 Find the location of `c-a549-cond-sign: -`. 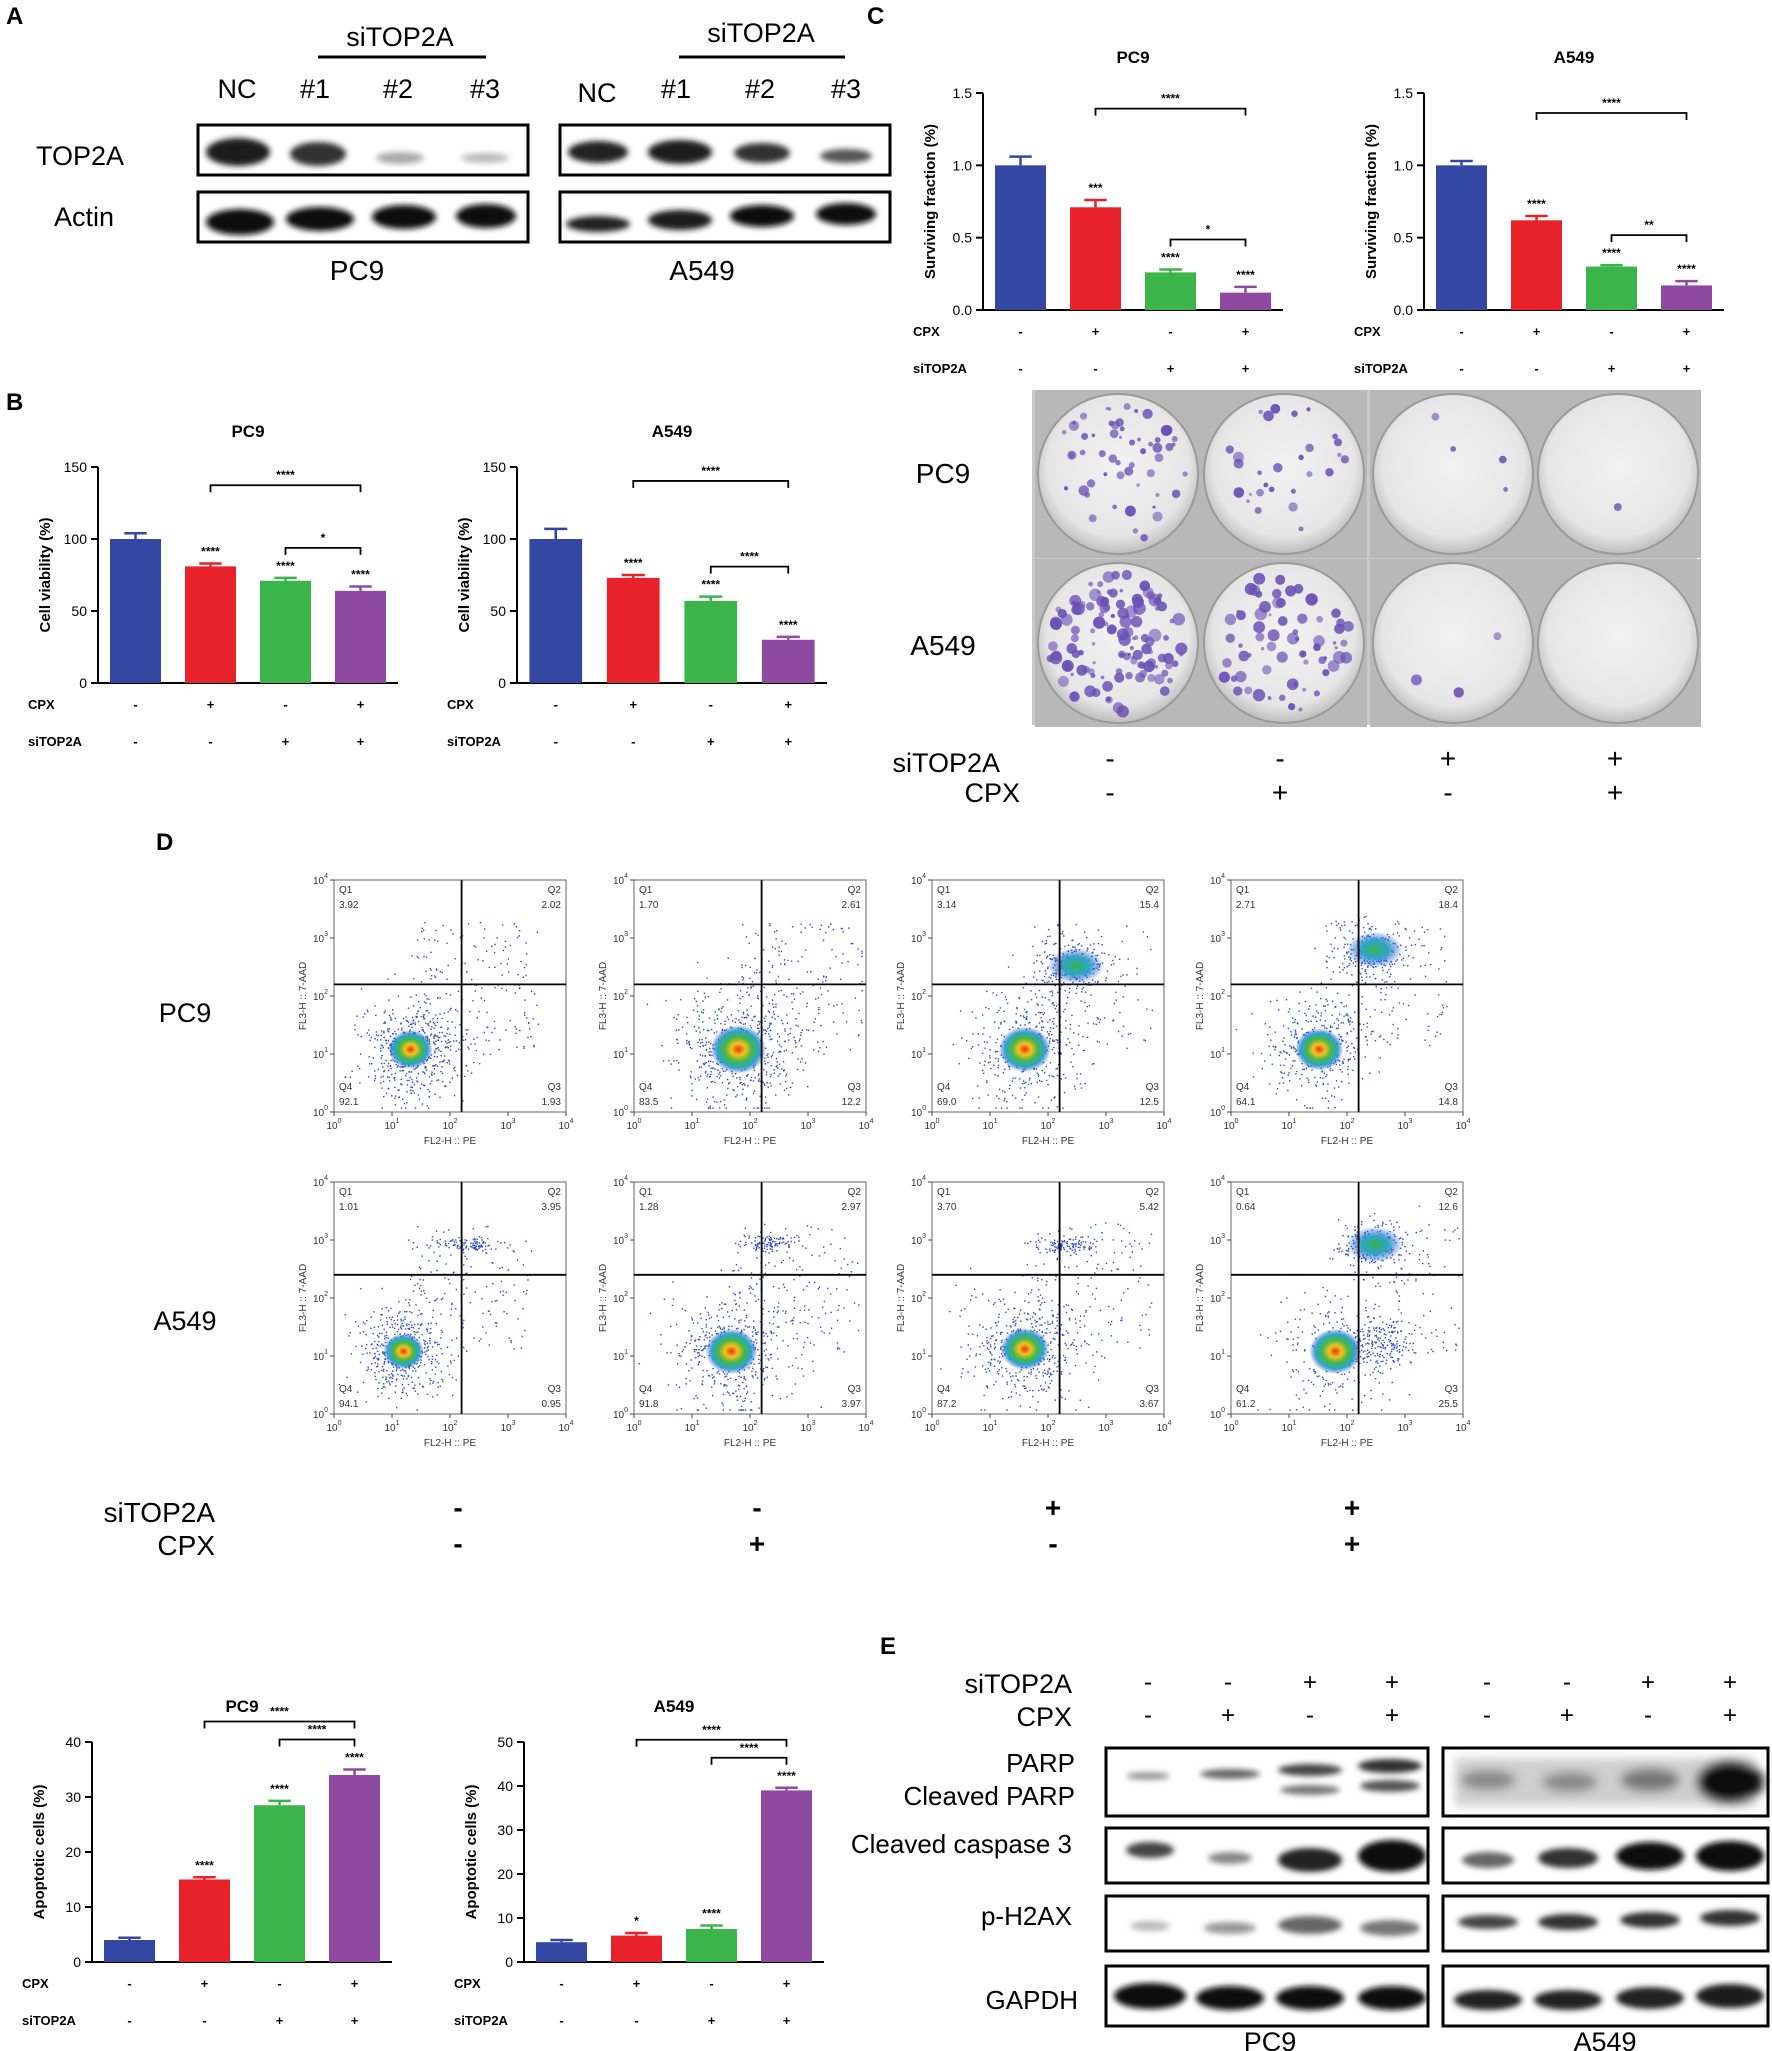

c-a549-cond-sign: - is located at coordinates (1461, 331).